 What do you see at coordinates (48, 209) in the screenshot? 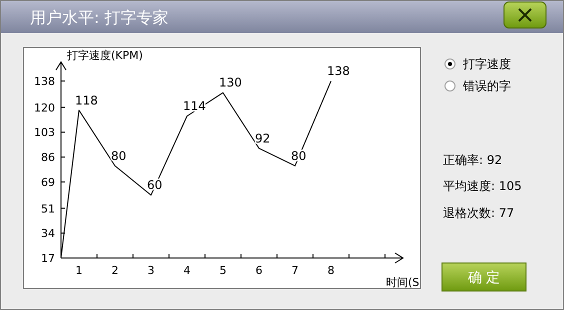
I see `y-tick-label: 51` at bounding box center [48, 209].